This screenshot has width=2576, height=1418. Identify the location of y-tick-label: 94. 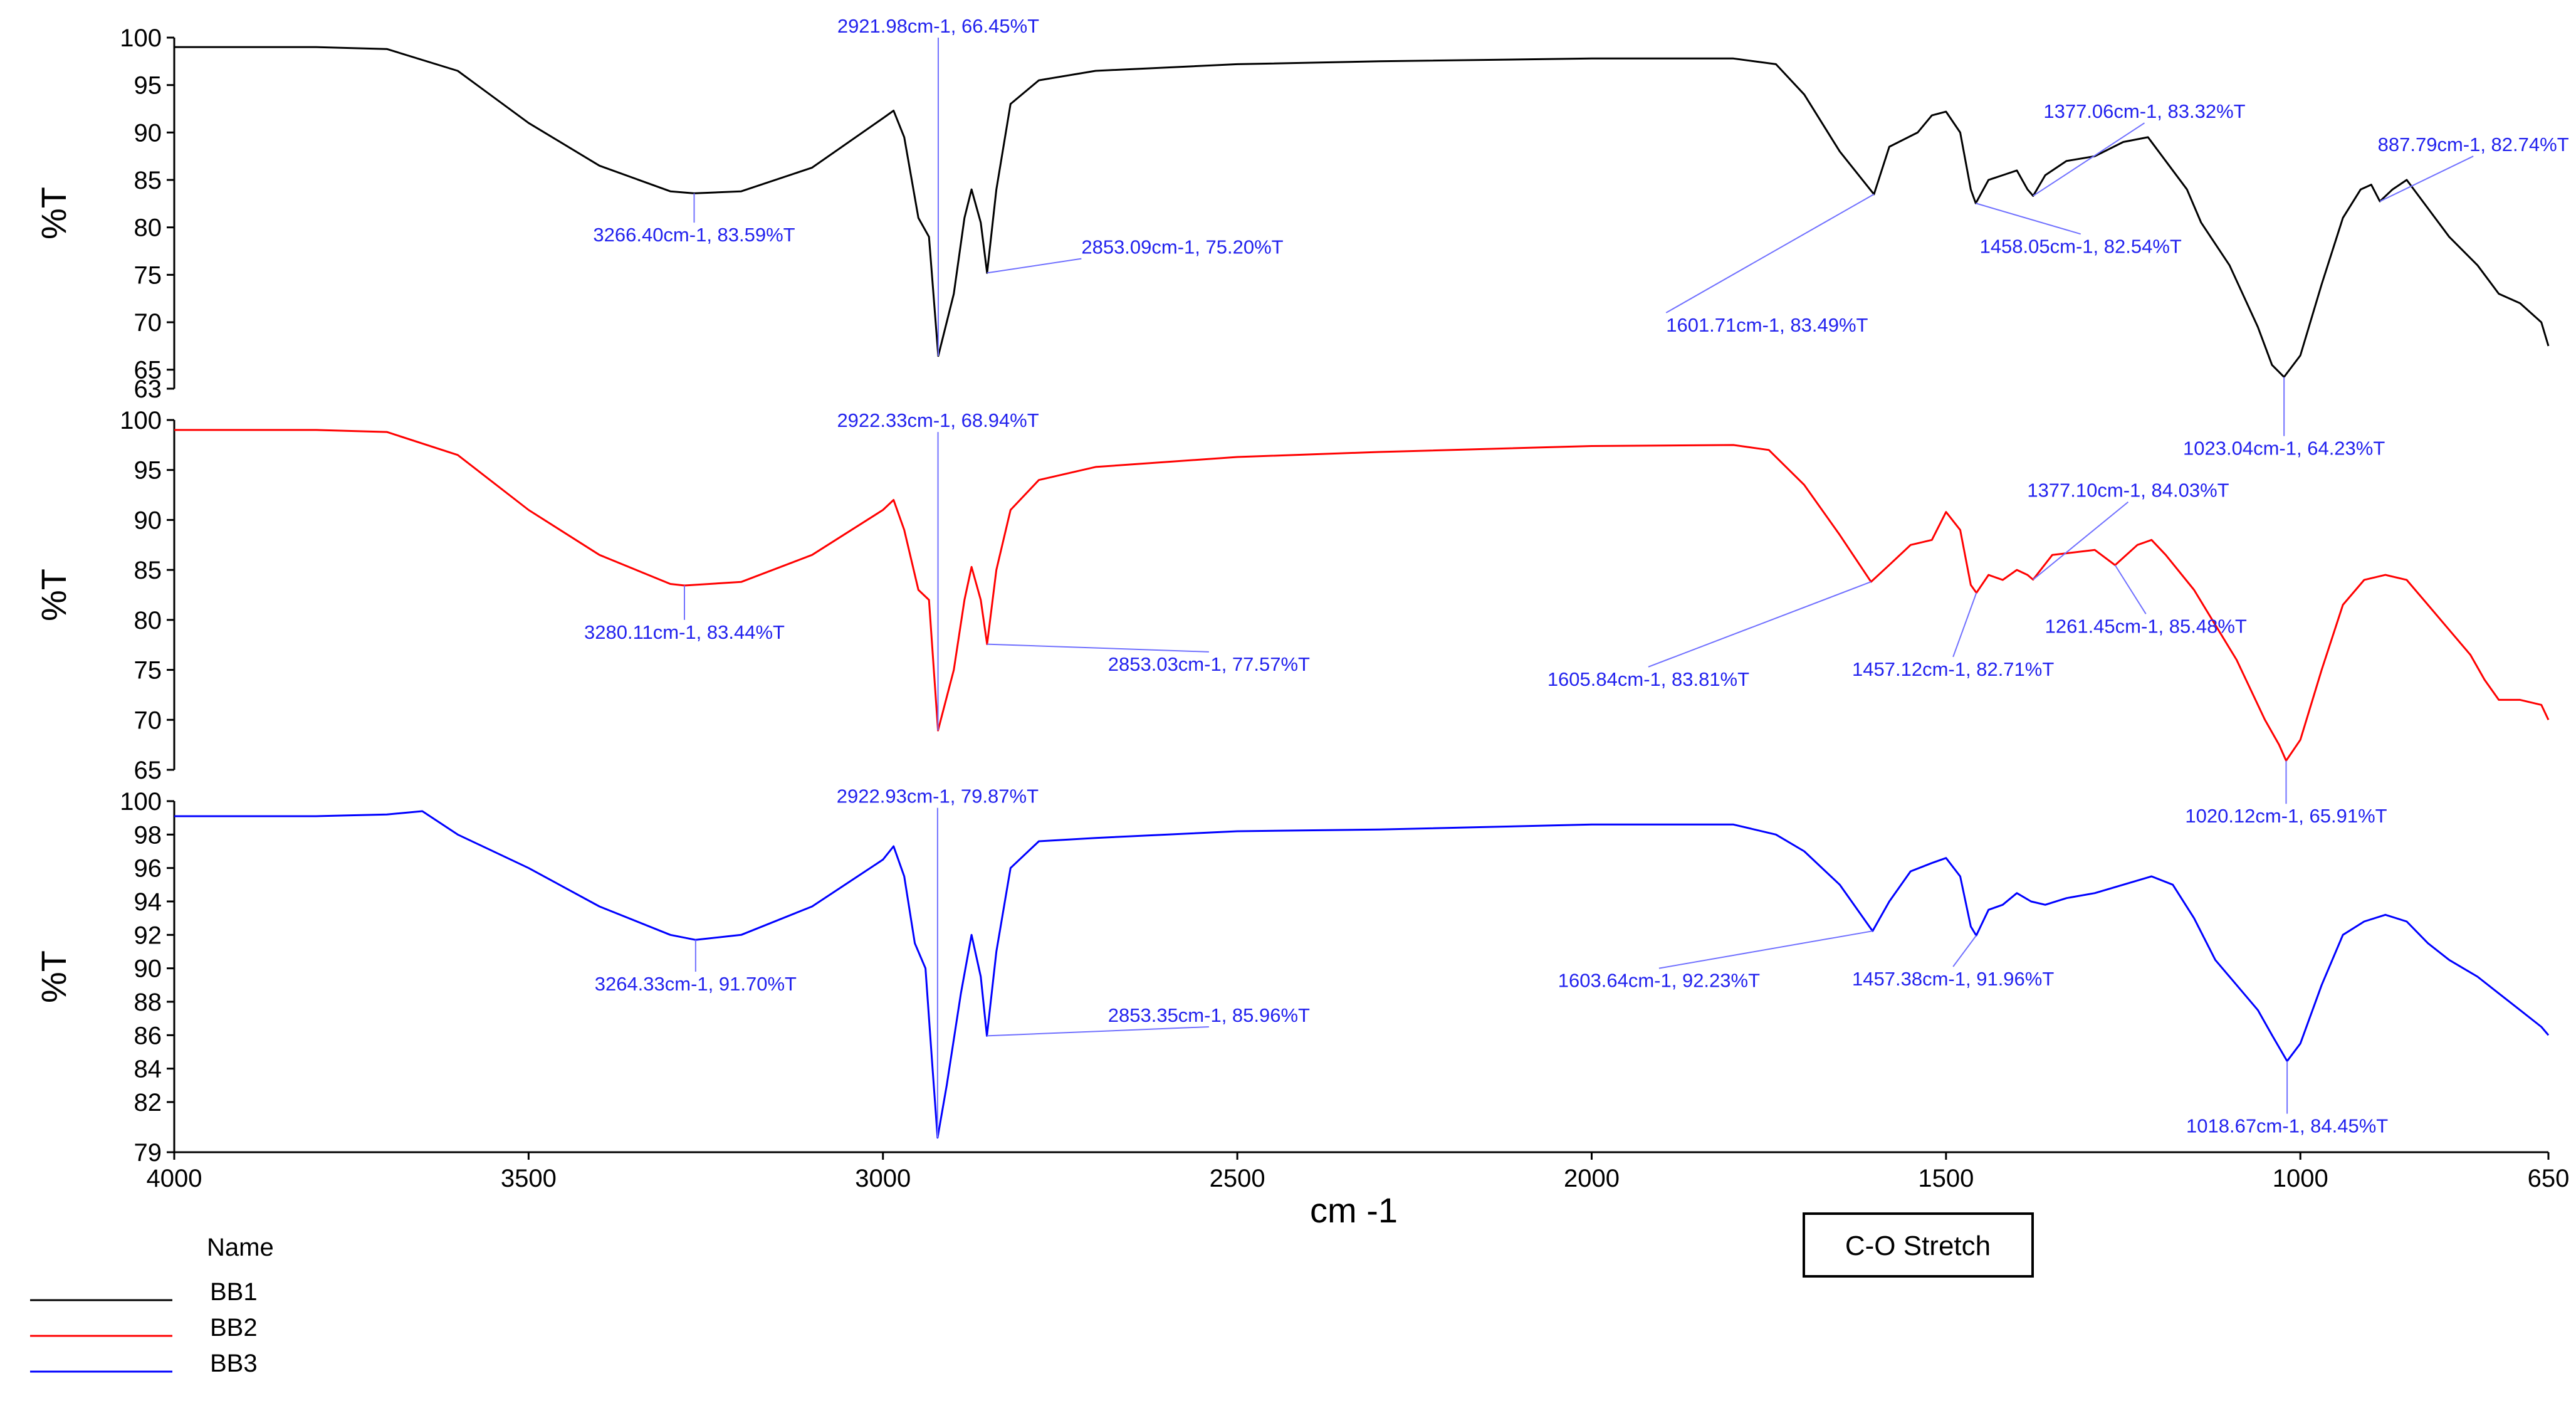
(148, 902).